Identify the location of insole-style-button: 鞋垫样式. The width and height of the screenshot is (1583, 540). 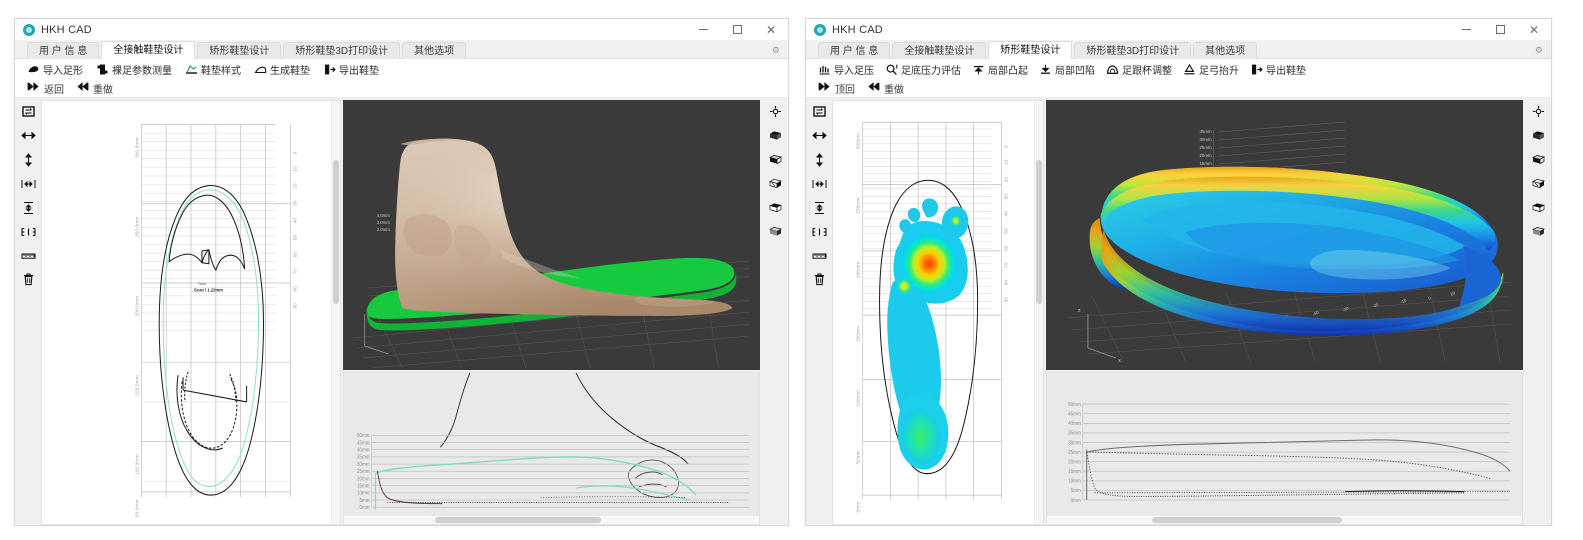
(213, 69).